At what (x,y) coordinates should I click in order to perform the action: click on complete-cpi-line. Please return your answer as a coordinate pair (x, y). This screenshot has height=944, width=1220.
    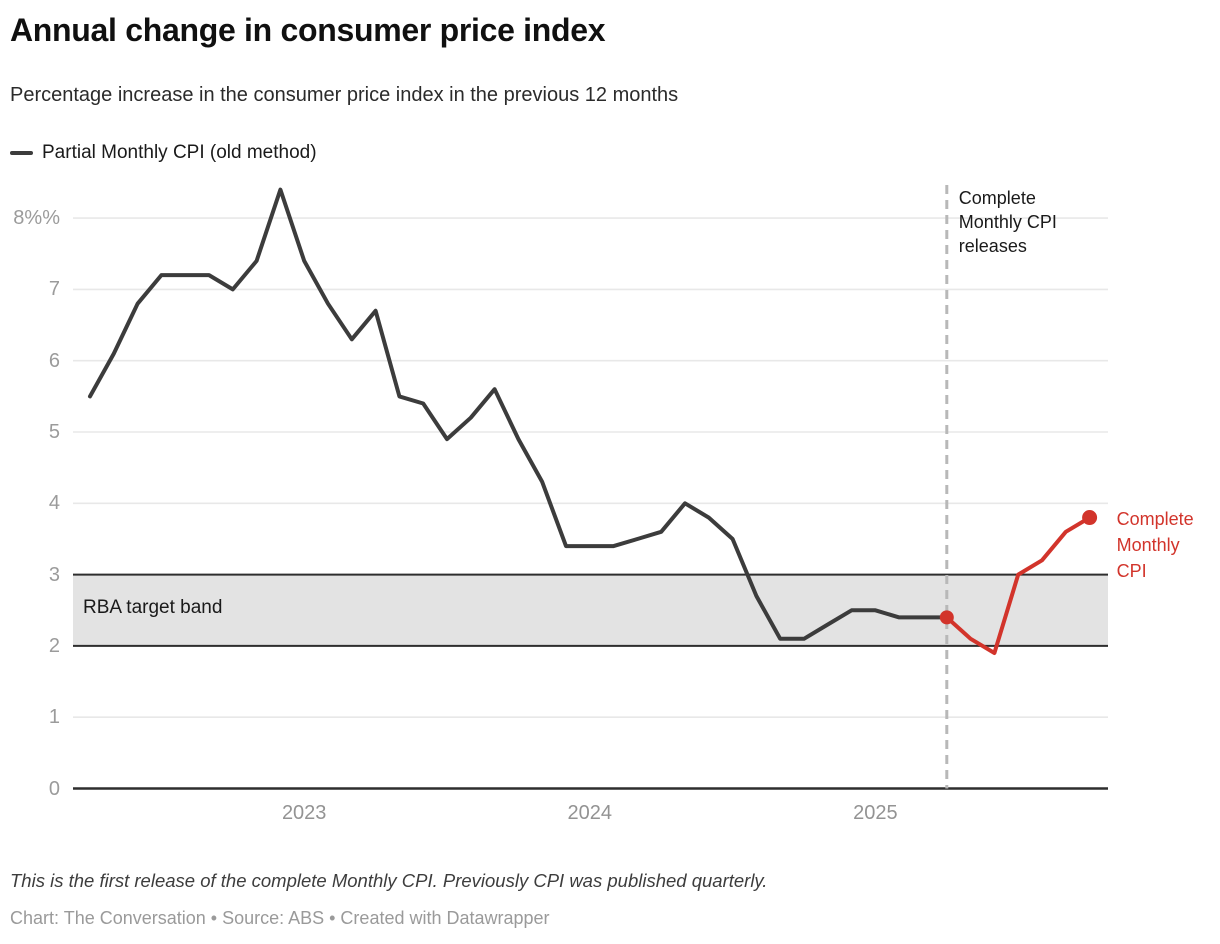
    Looking at the image, I should click on (1018, 585).